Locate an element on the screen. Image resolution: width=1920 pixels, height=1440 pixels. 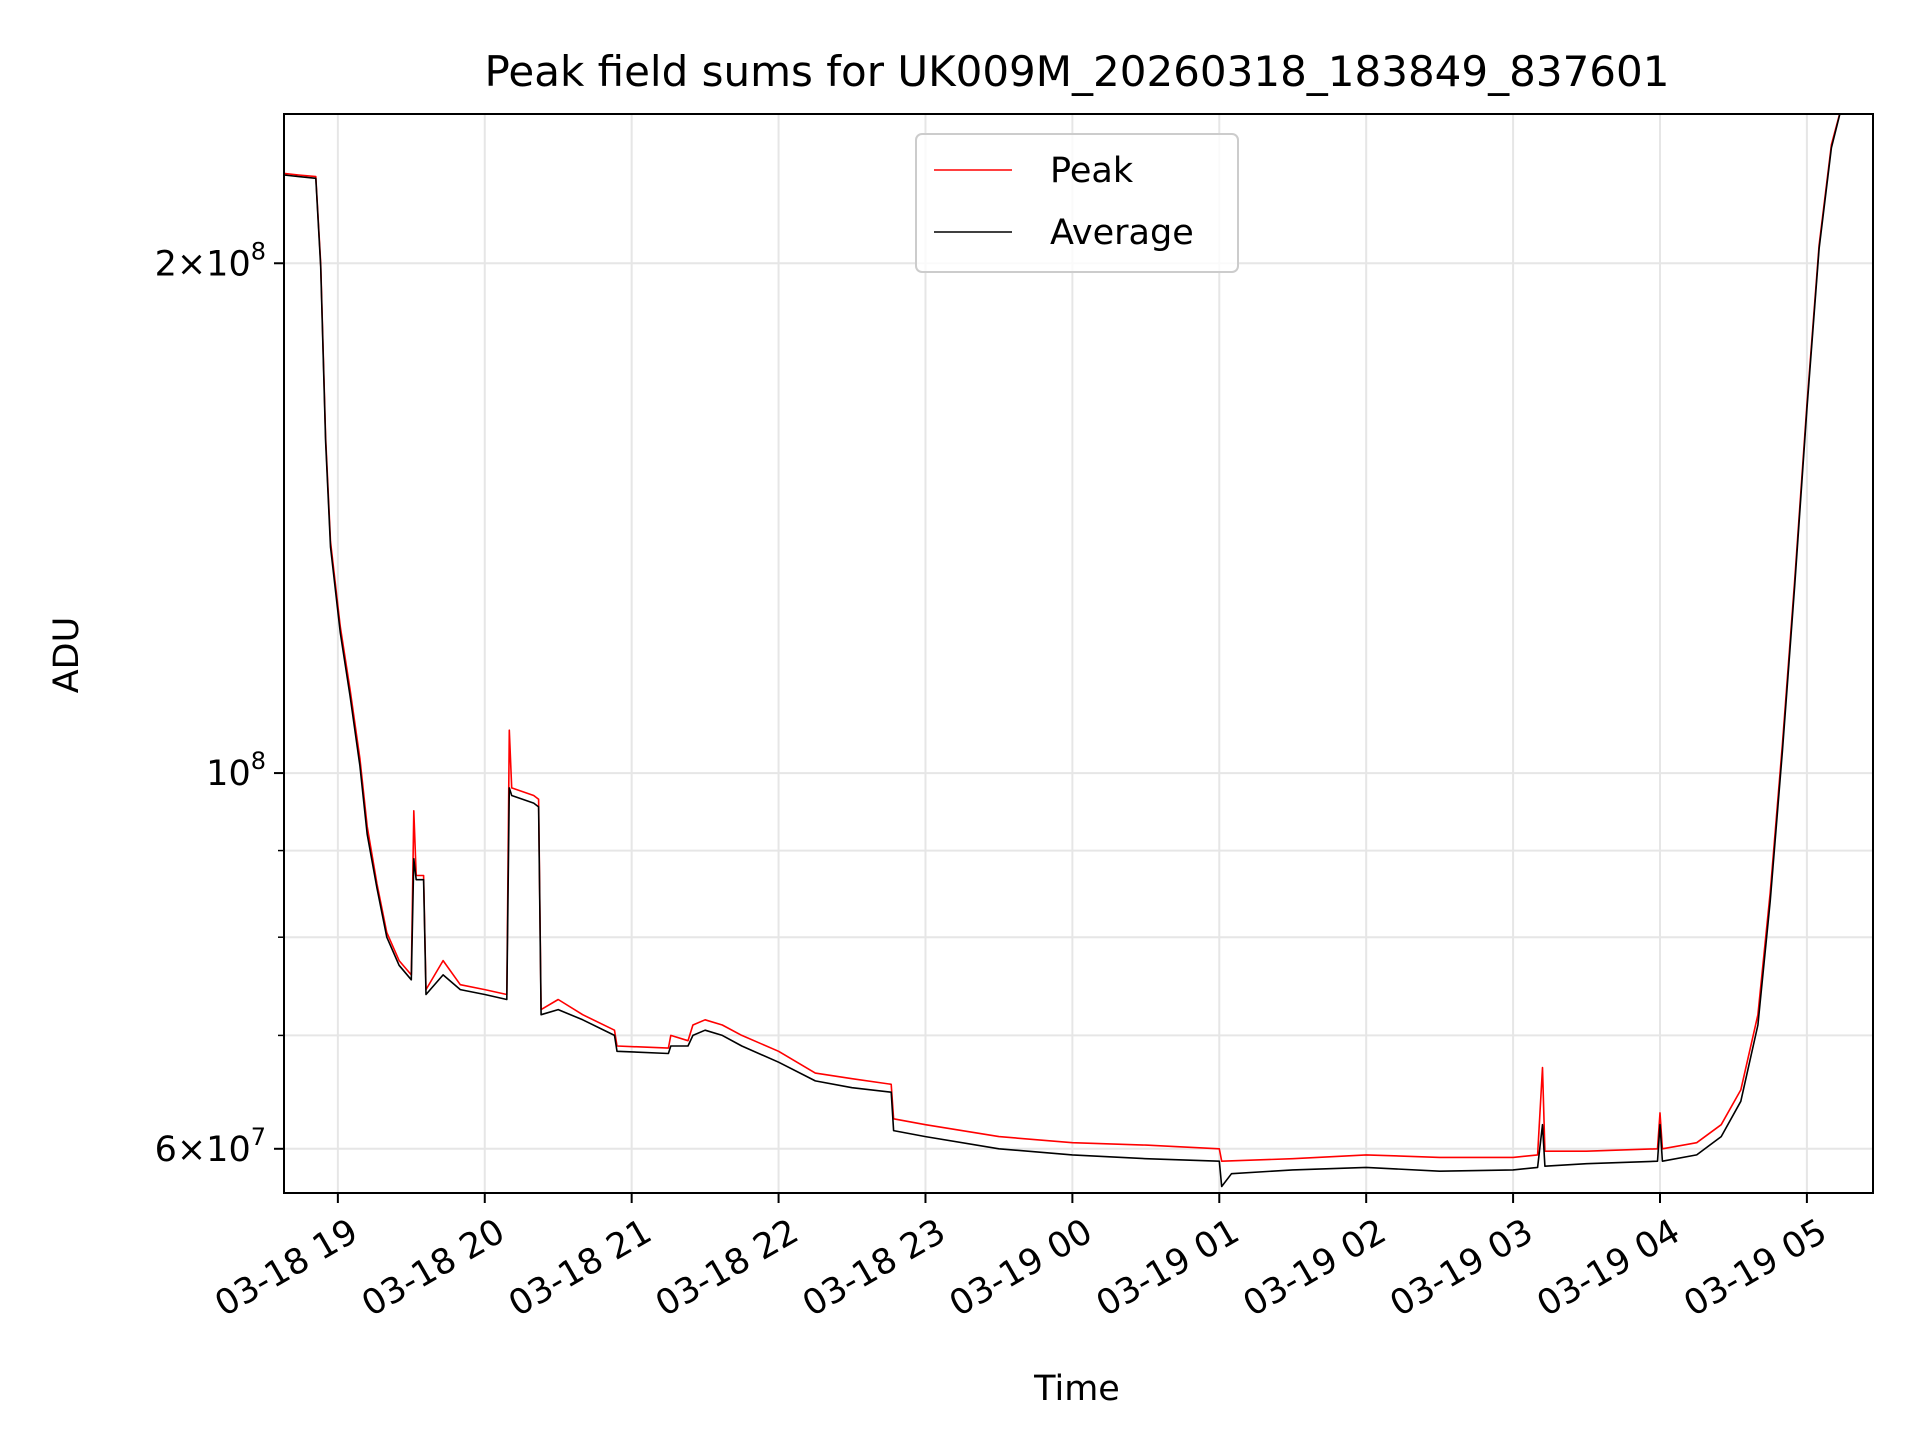
legend-label-average: Average is located at coordinates (1122, 233).